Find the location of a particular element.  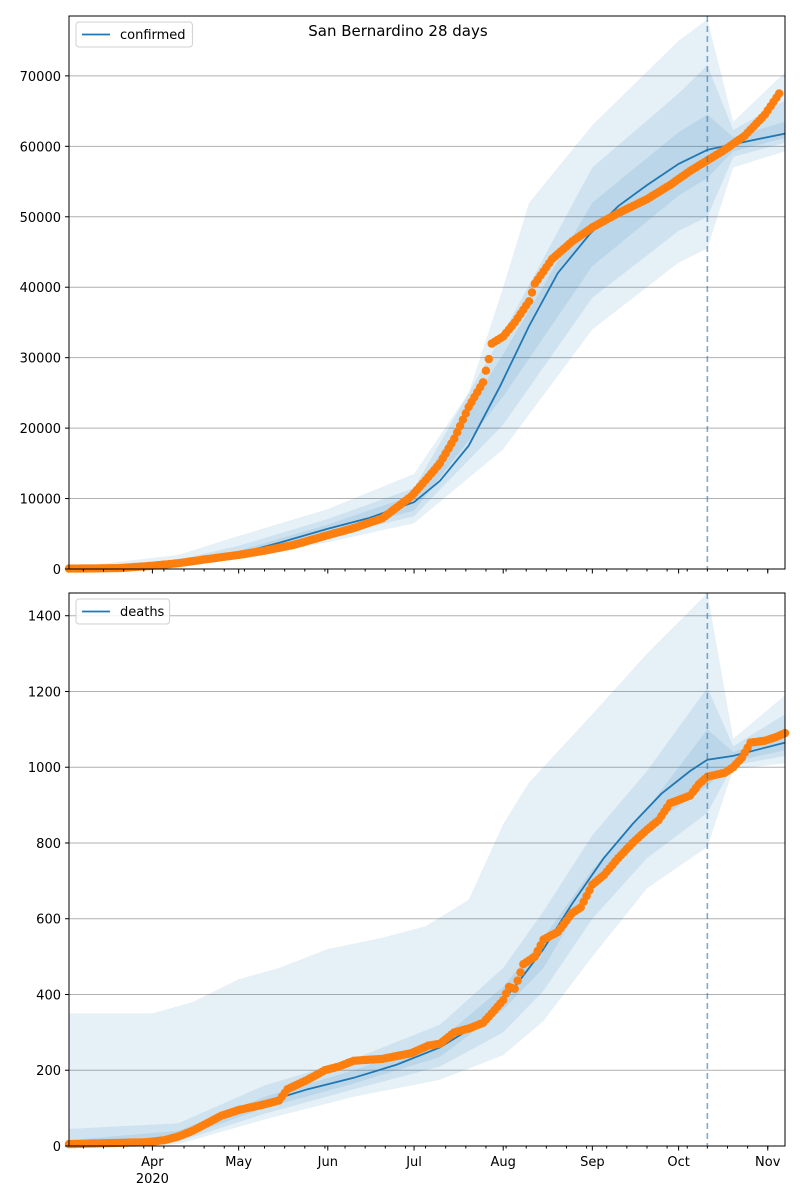

legend-label-confirmed: confirmed is located at coordinates (153, 35).